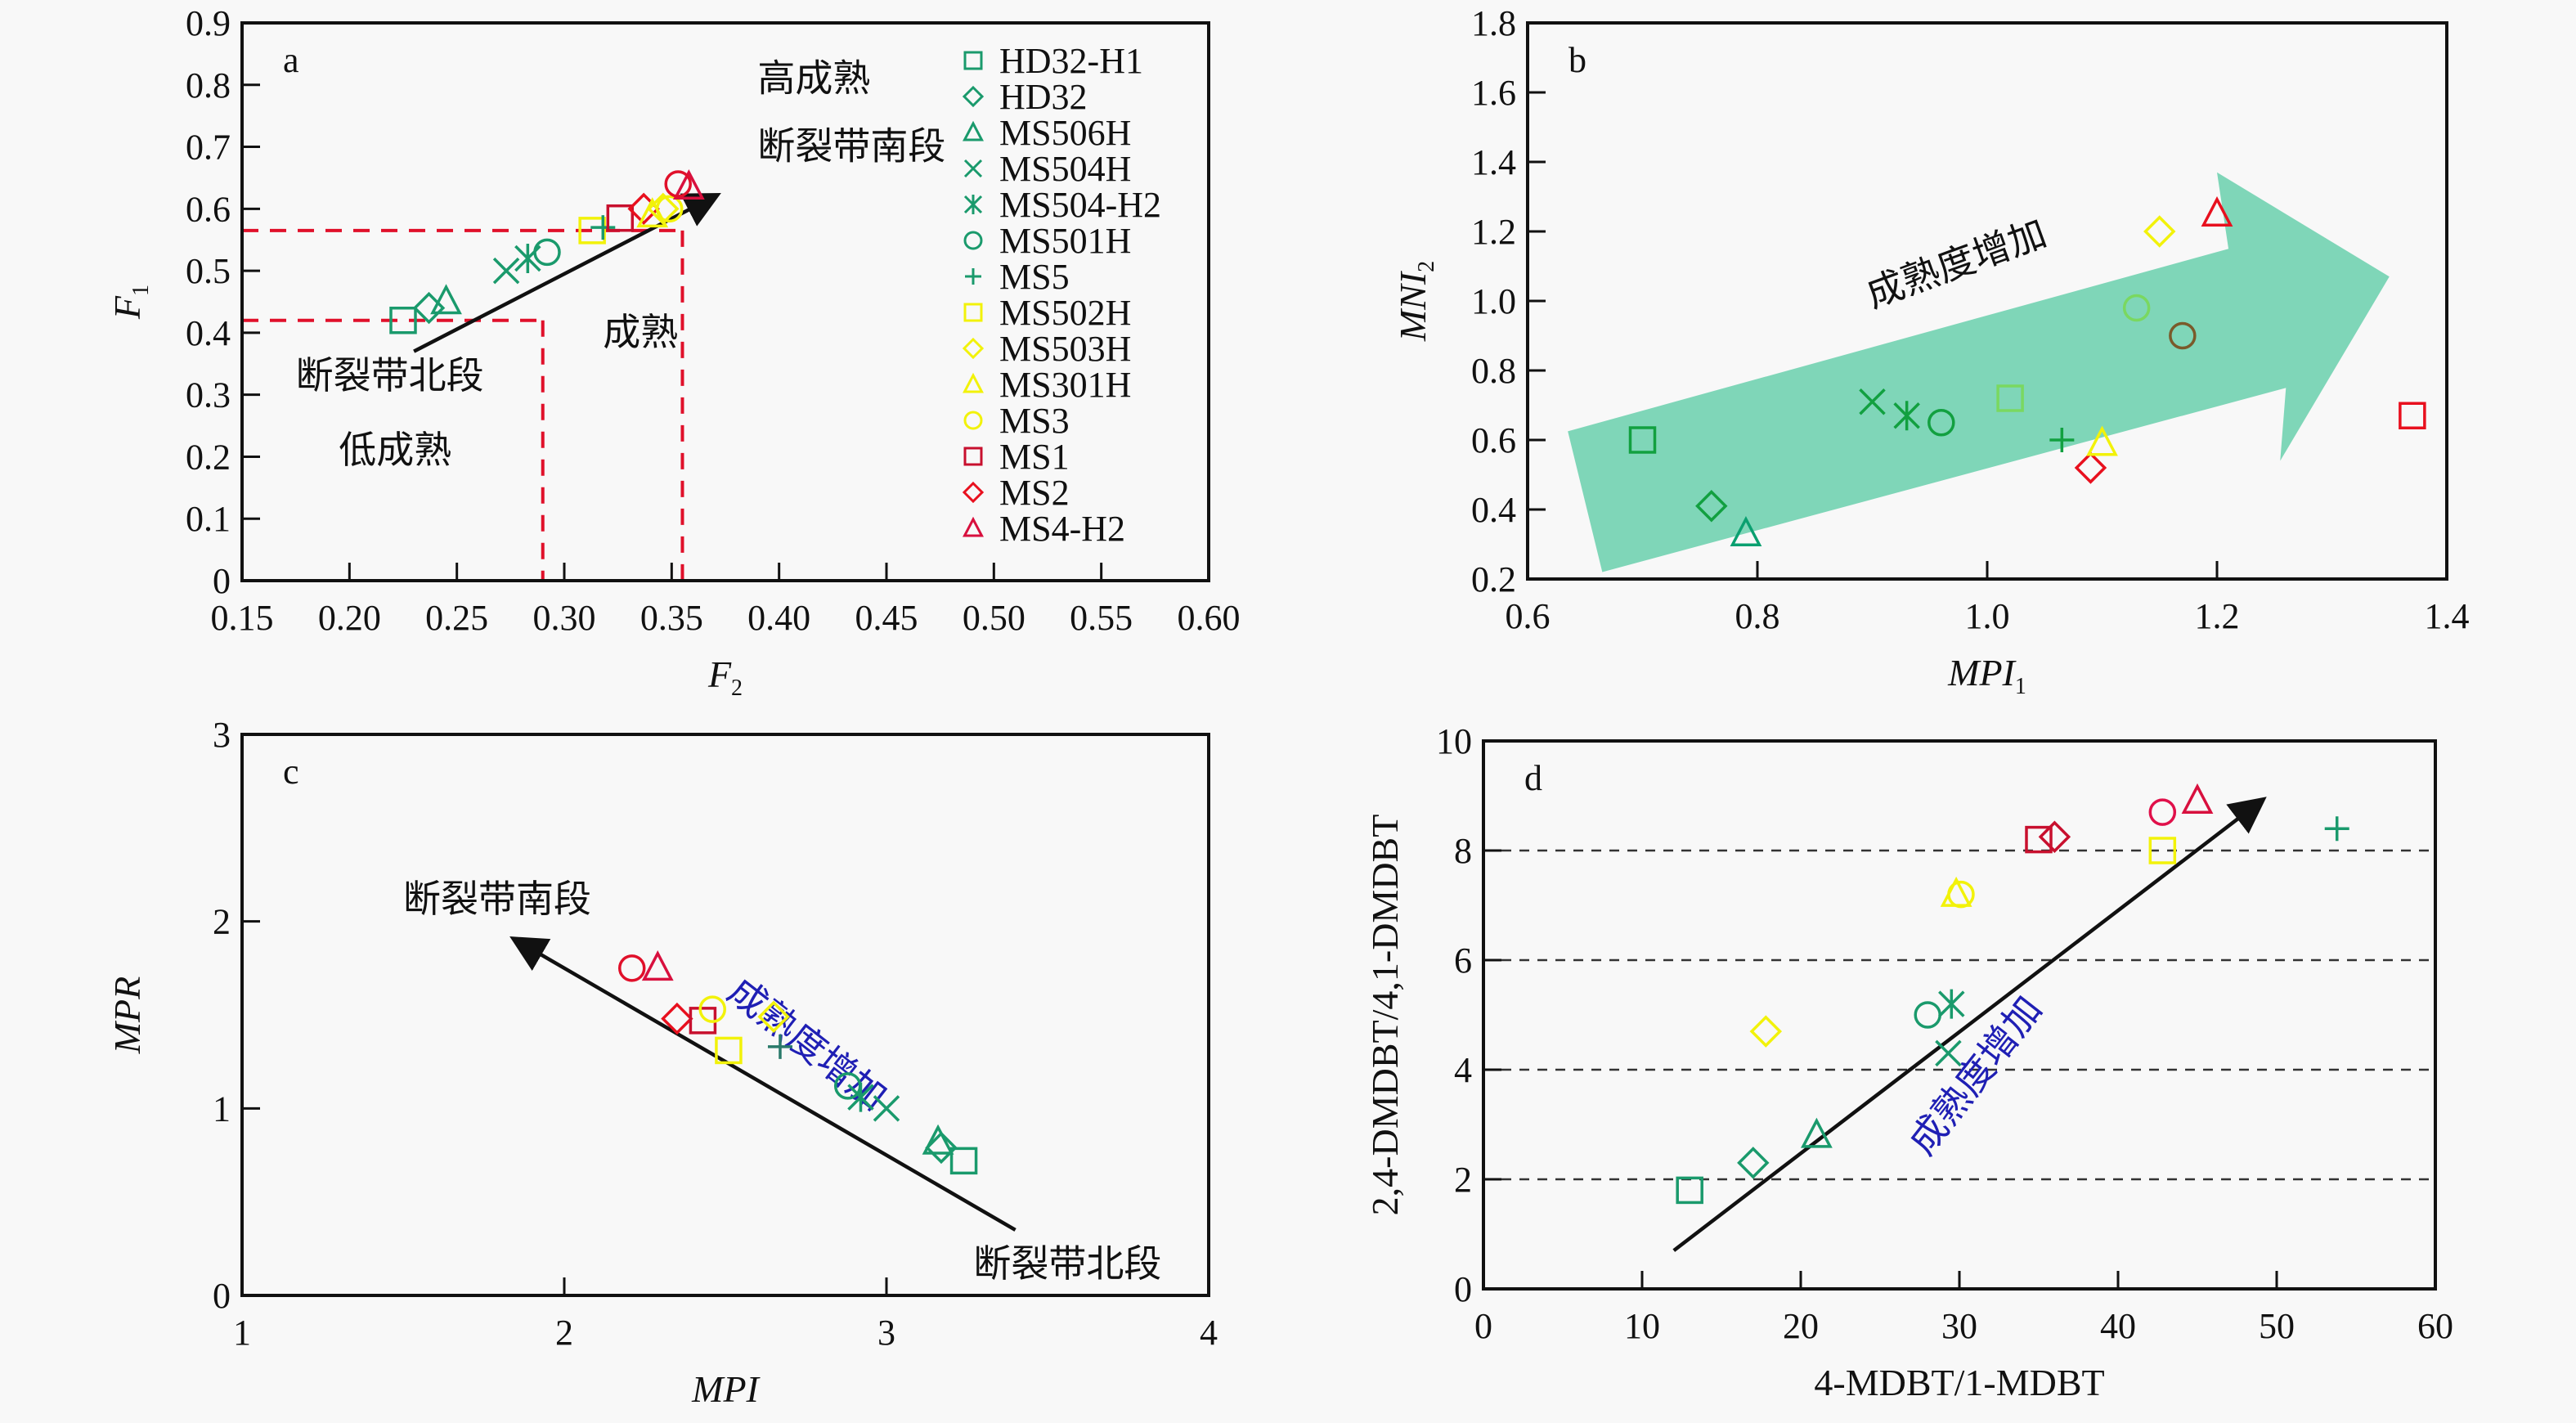 Image resolution: width=2576 pixels, height=1423 pixels. Describe the element at coordinates (208, 148) in the screenshot. I see `y-tick-label: 0.7` at that location.